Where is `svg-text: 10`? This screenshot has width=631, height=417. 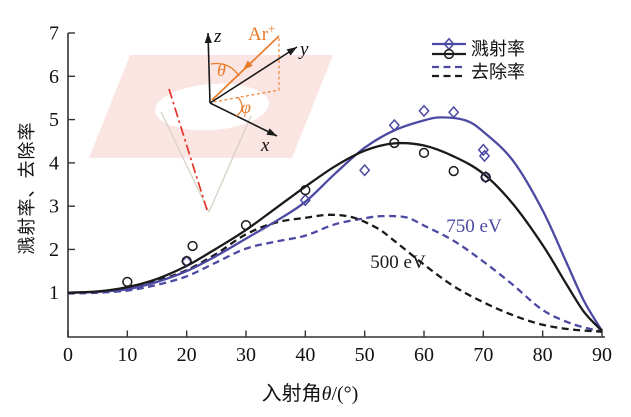
svg-text: 10 is located at coordinates (127, 355).